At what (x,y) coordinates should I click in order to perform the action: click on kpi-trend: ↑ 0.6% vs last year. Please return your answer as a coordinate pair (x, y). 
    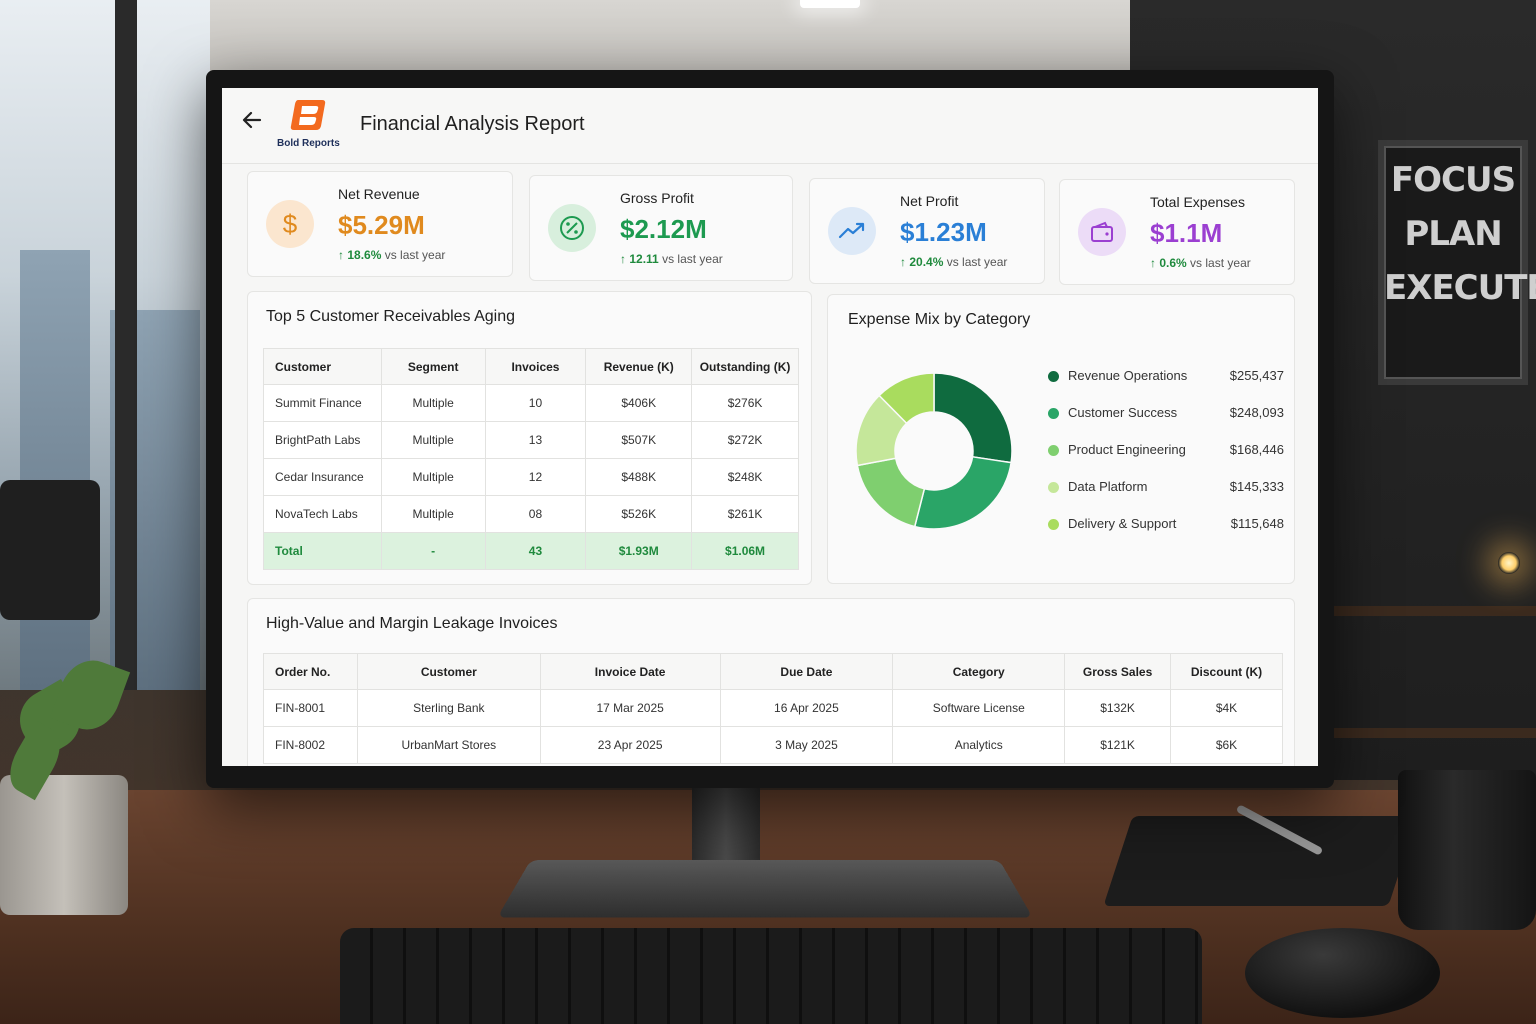
    Looking at the image, I should click on (1200, 263).